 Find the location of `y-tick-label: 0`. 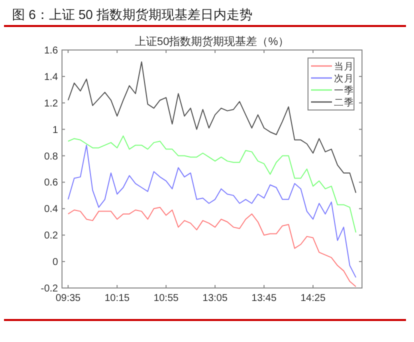

y-tick-label: 0 is located at coordinates (55, 262).